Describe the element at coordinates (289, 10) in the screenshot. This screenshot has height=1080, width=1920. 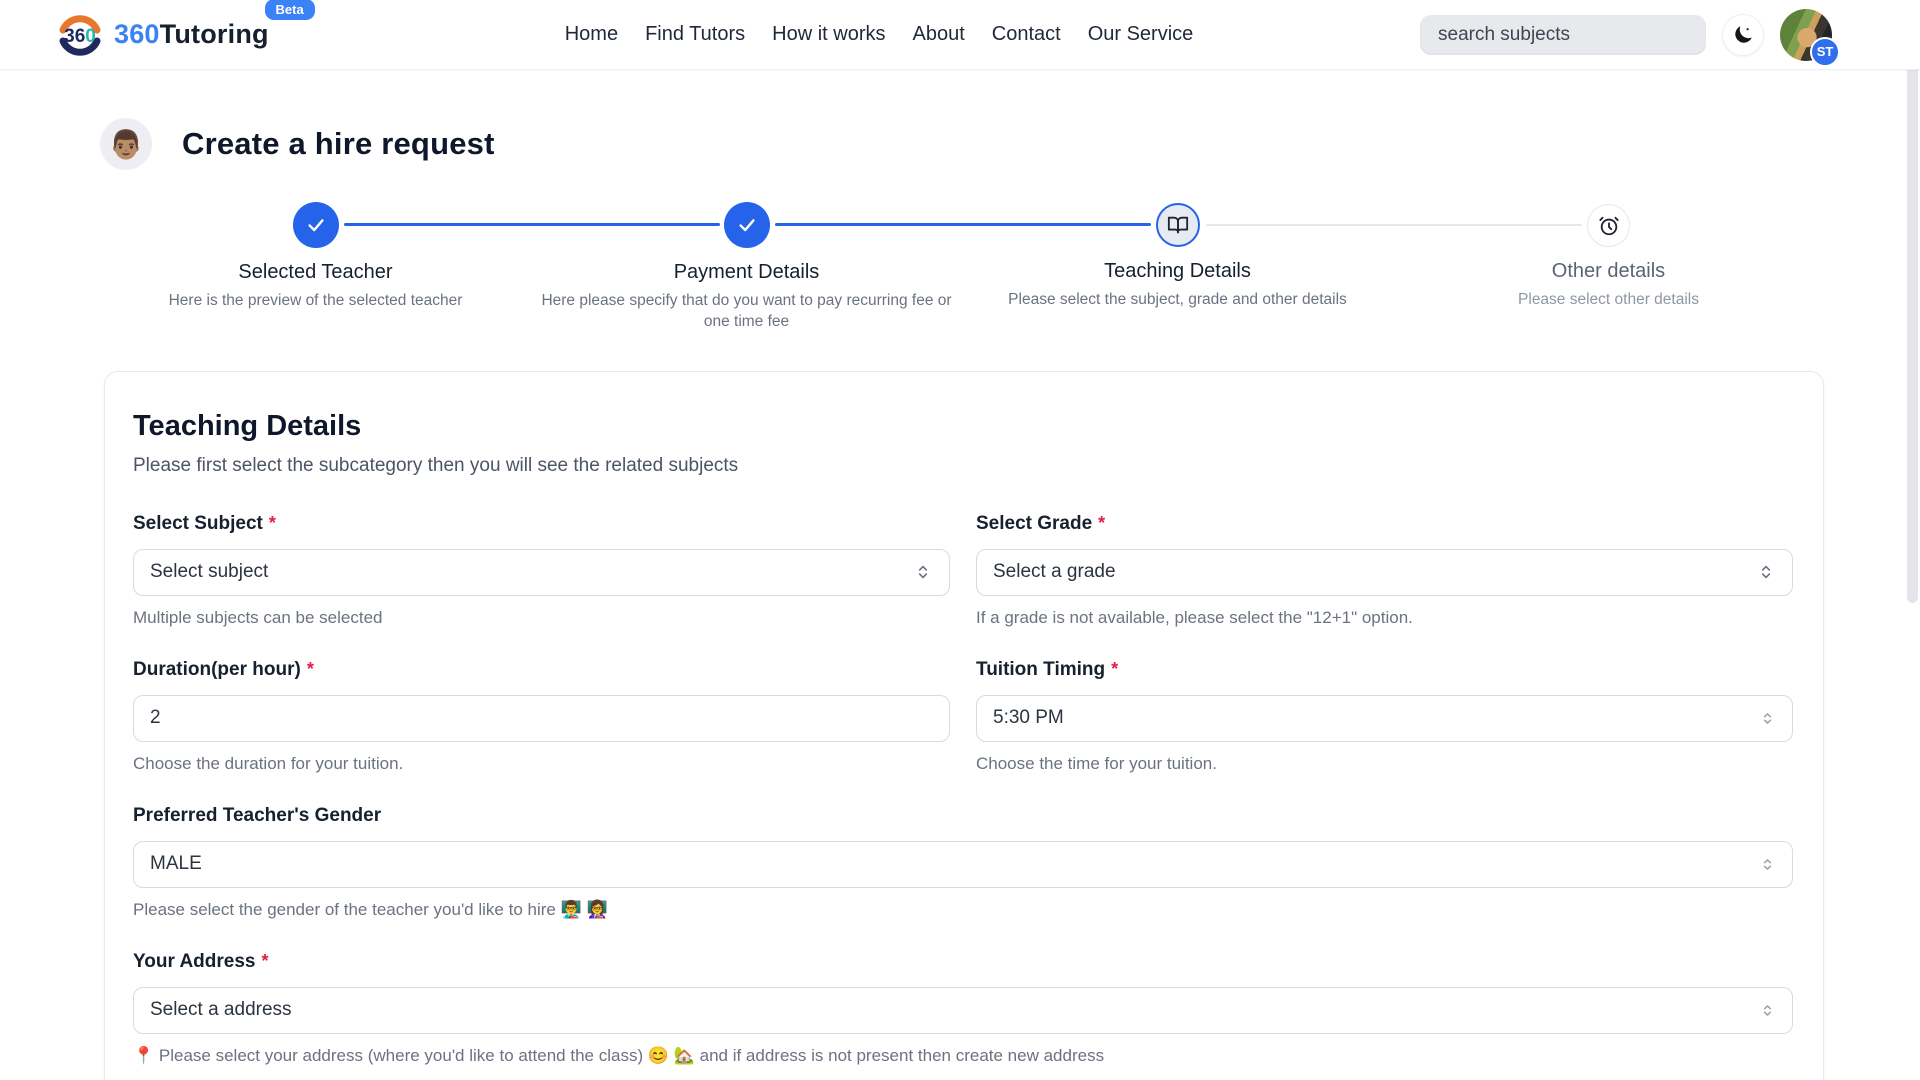
I see `beta-badge: Beta` at that location.